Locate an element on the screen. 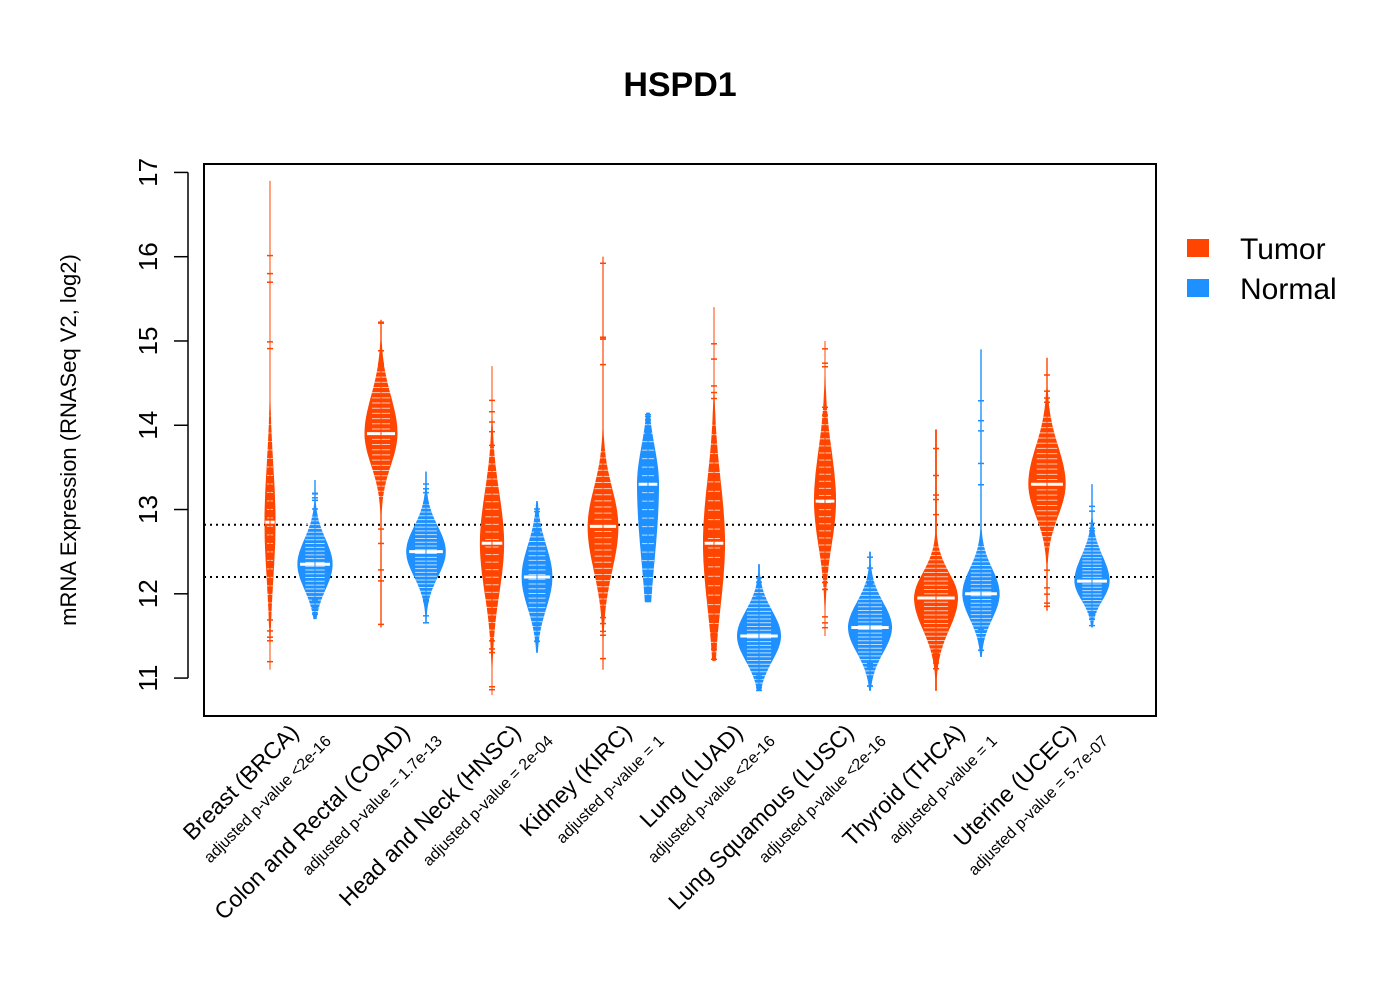 The height and width of the screenshot is (1000, 1400). y-axis: 11 12 13 14 15 16 17 is located at coordinates (161, 425).